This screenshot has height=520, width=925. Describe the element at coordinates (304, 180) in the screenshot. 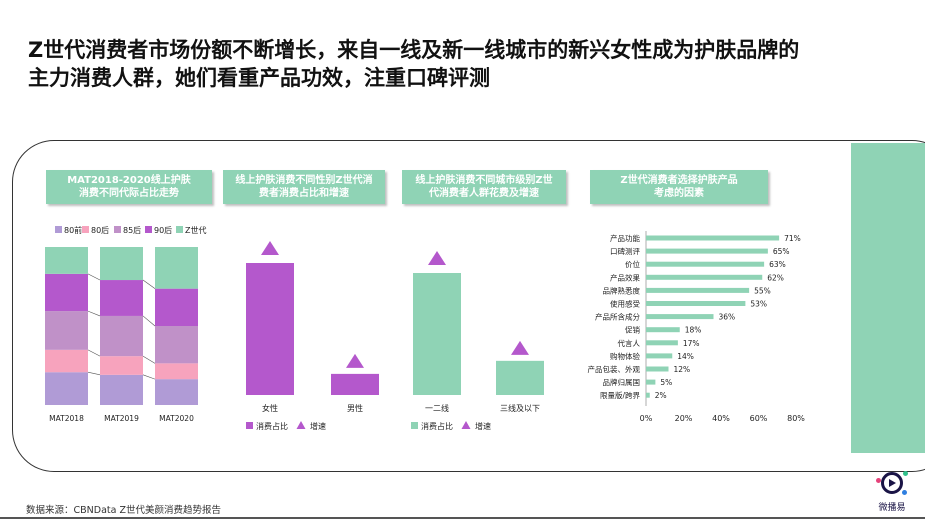

I see `panel-title-line: 线上护肤消费不同性别Z世代消` at that location.